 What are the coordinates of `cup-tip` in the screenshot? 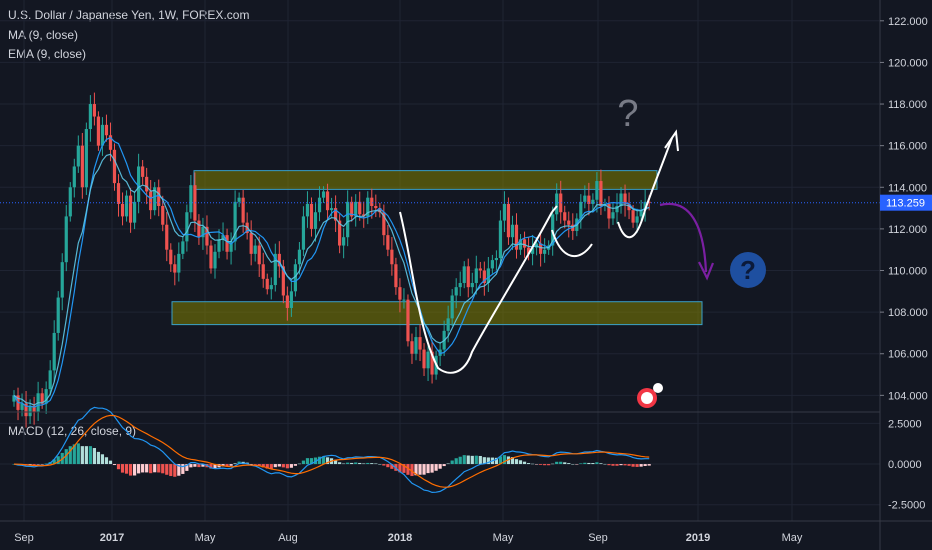 It's located at (554, 209).